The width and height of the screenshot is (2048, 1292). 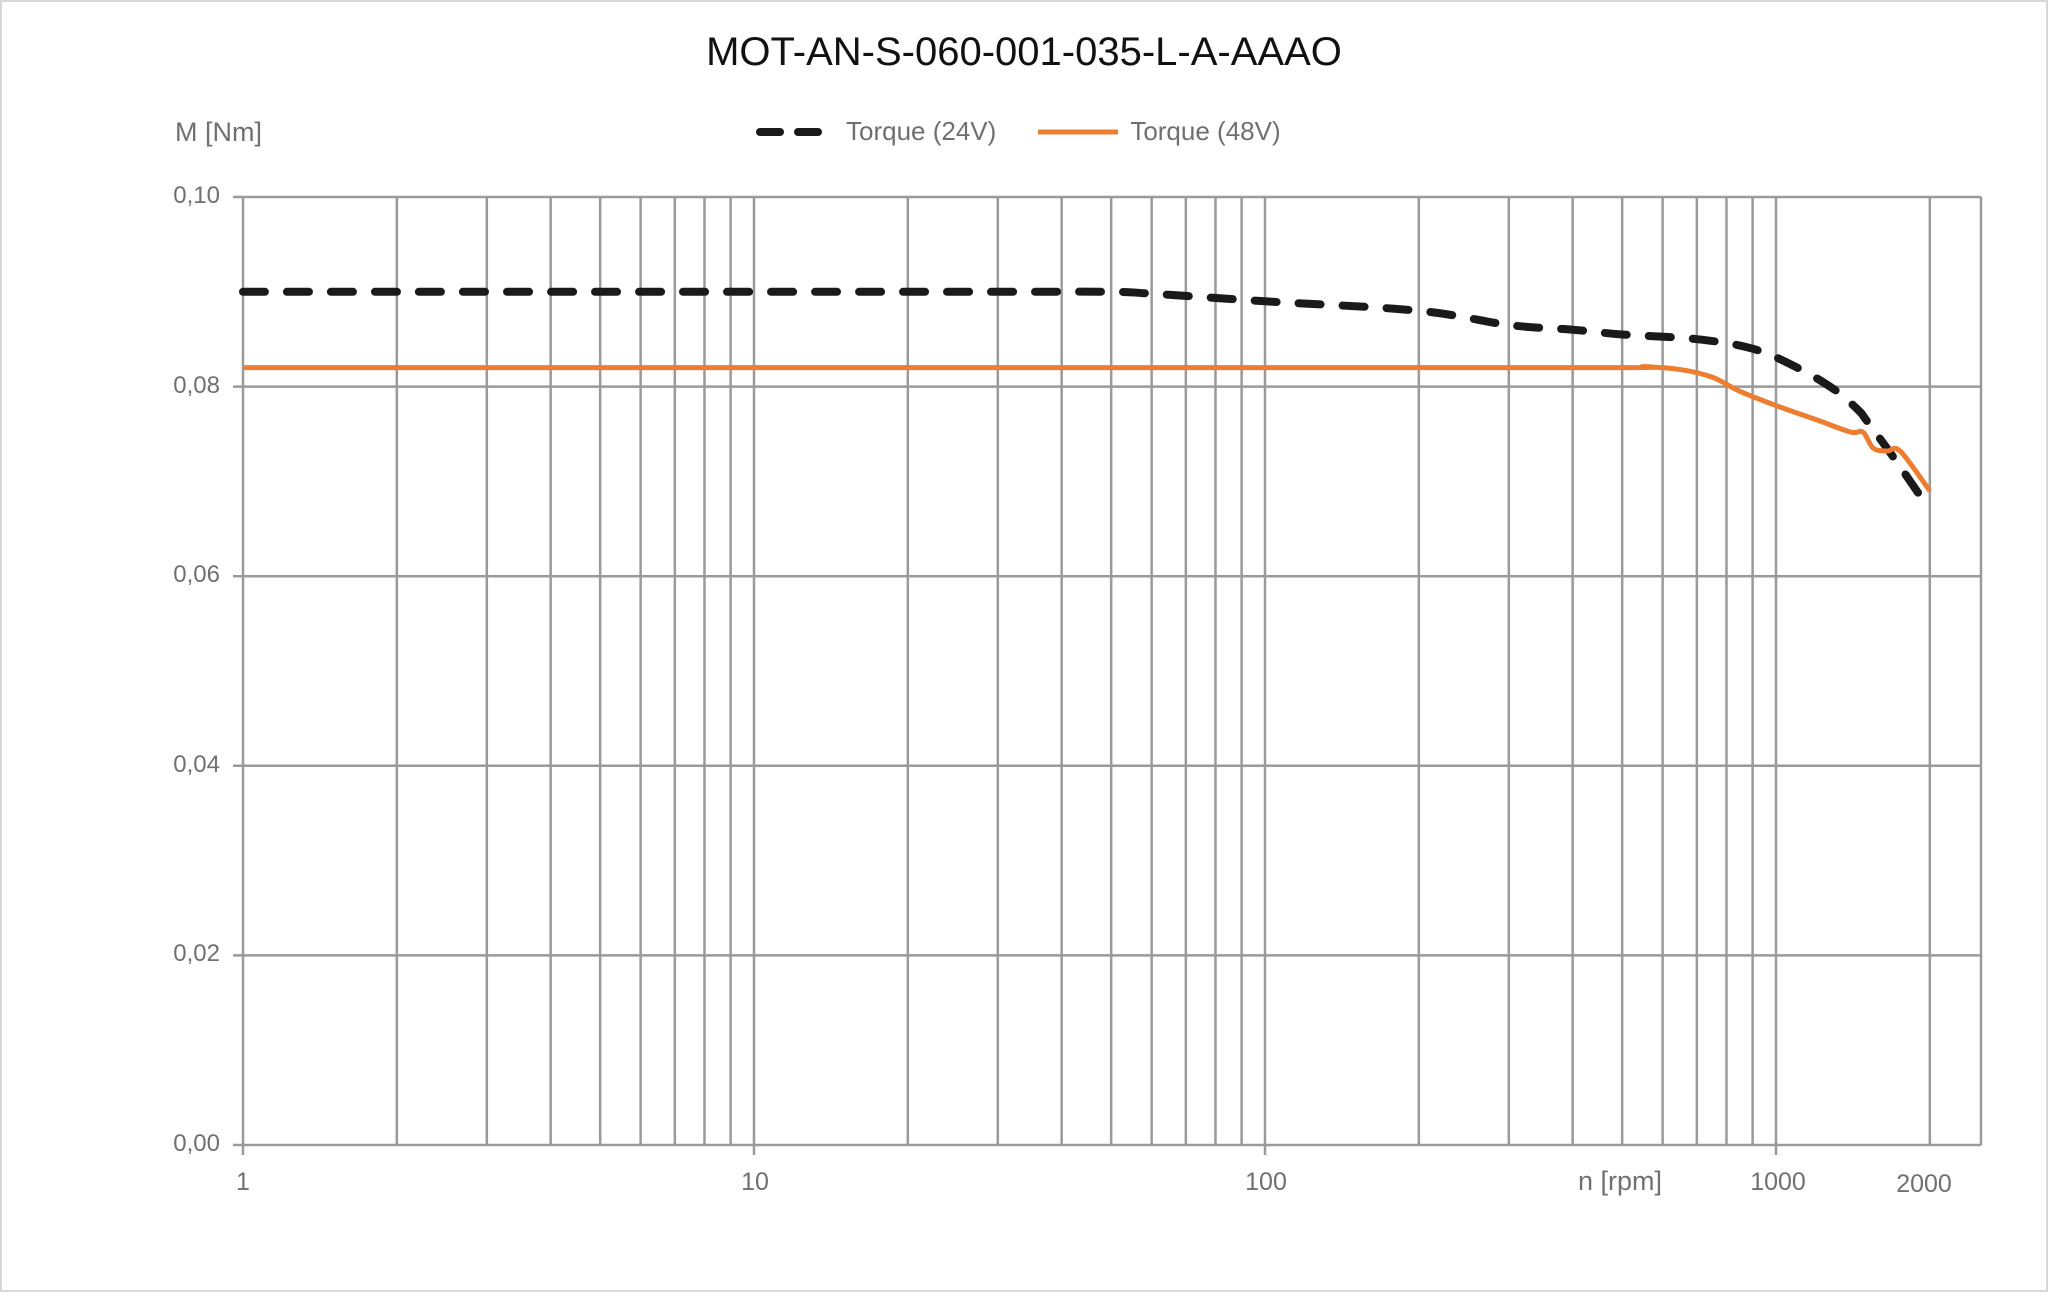 What do you see at coordinates (1078, 131) in the screenshot?
I see `solid-line-icon` at bounding box center [1078, 131].